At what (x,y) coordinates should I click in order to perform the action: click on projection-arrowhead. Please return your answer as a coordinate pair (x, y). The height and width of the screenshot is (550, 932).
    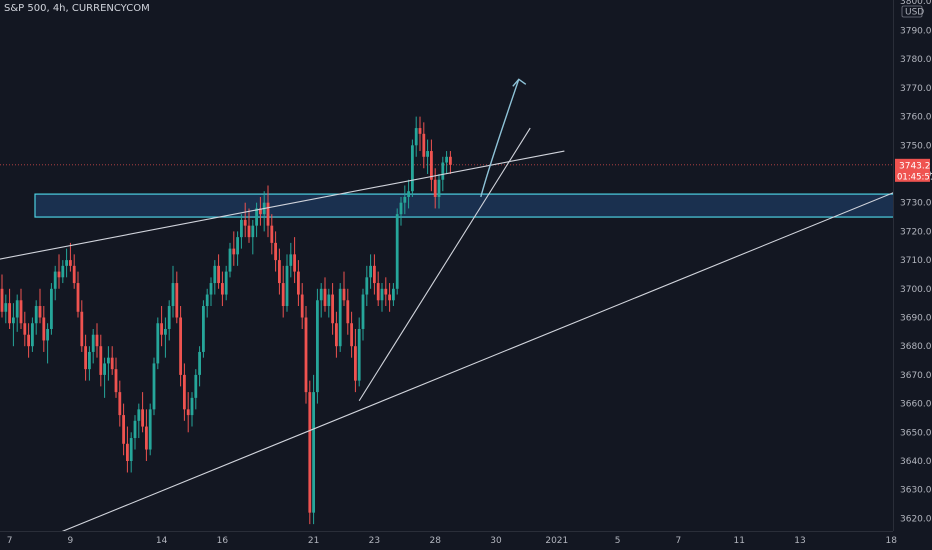
    Looking at the image, I should click on (519, 82).